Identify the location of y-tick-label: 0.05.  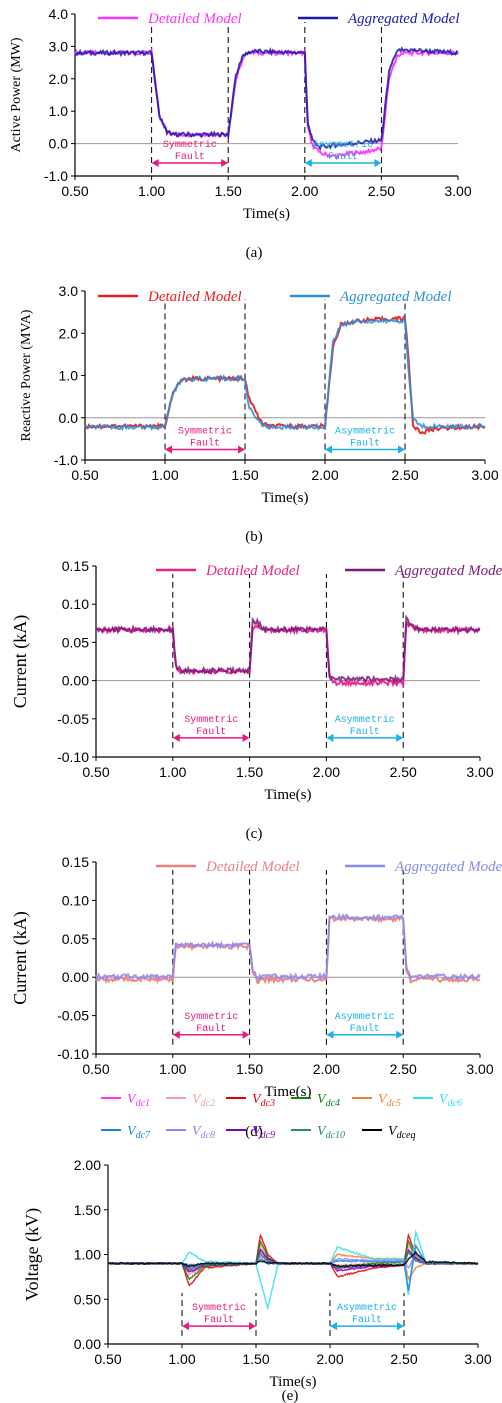
(75, 642).